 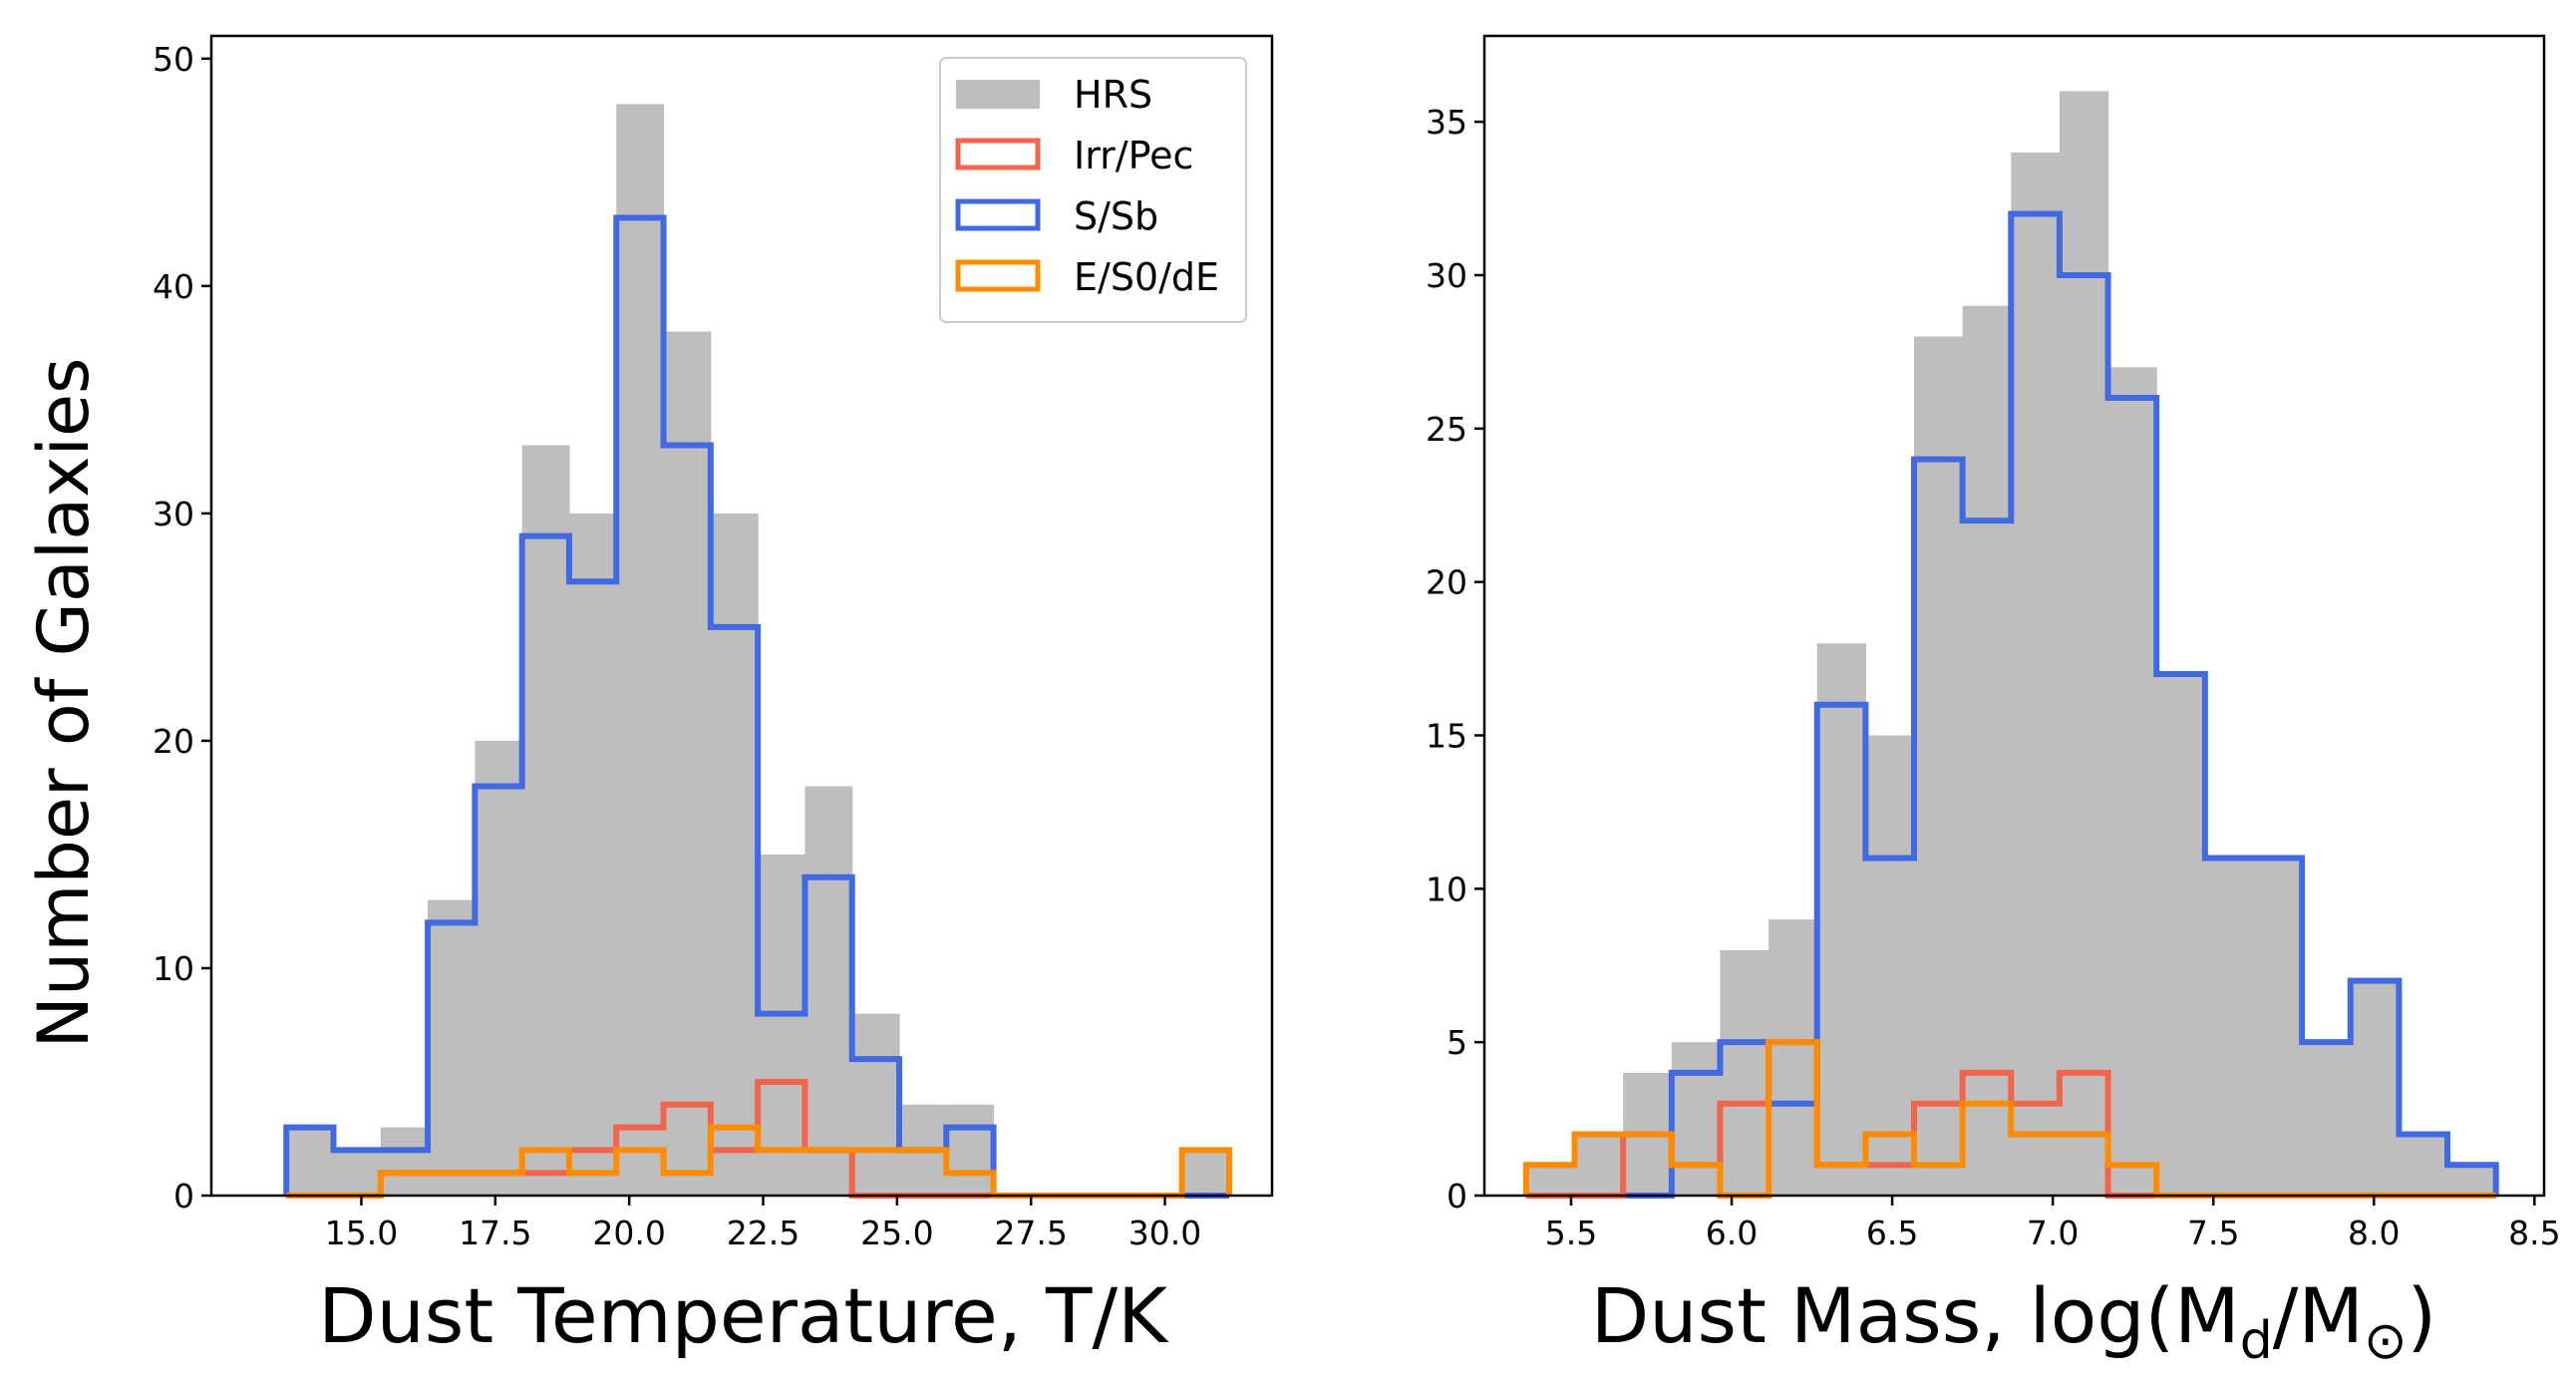 What do you see at coordinates (2534, 1233) in the screenshot?
I see `x-tick-label: 8.5` at bounding box center [2534, 1233].